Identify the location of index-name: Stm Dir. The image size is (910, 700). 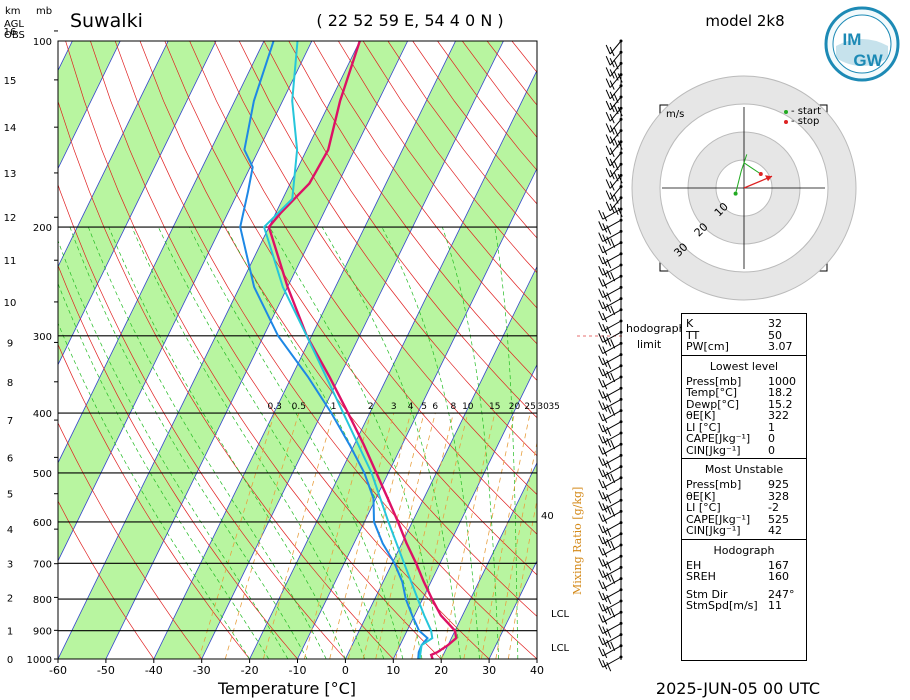
(707, 594).